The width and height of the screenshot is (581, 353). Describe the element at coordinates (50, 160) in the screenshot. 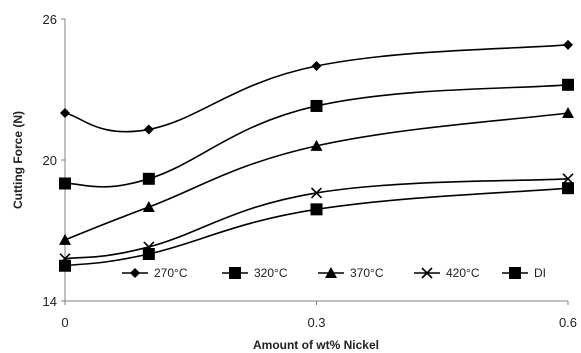

I see `y-tick-label: 20` at that location.